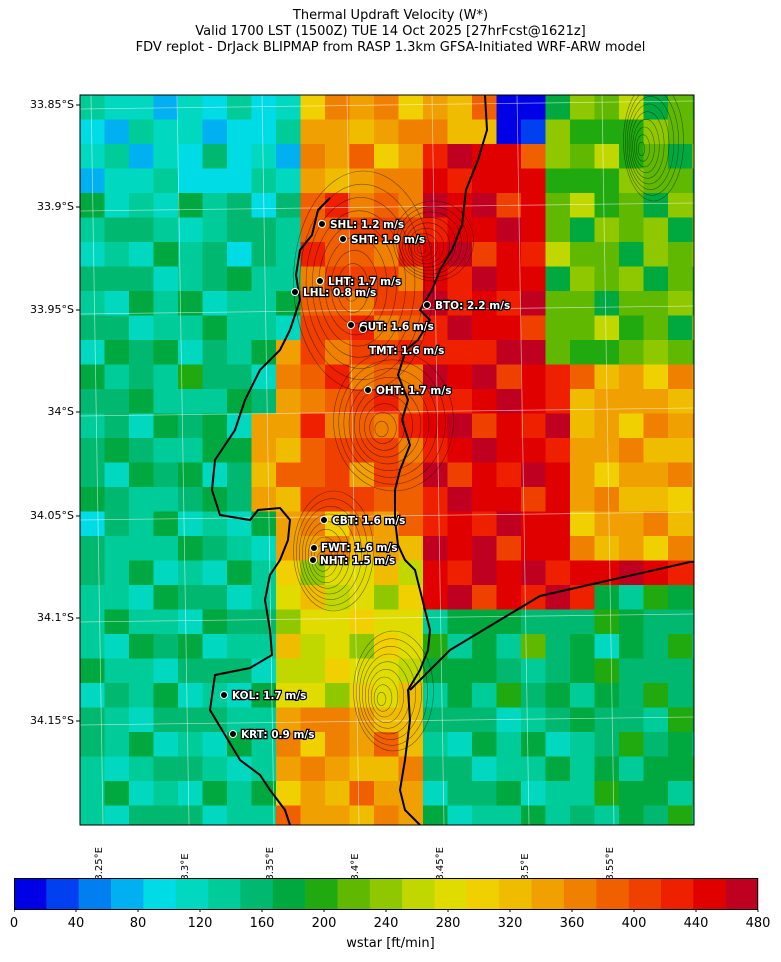 This screenshot has height=962, width=781. I want to click on colorbar-tick-label: 40, so click(76, 923).